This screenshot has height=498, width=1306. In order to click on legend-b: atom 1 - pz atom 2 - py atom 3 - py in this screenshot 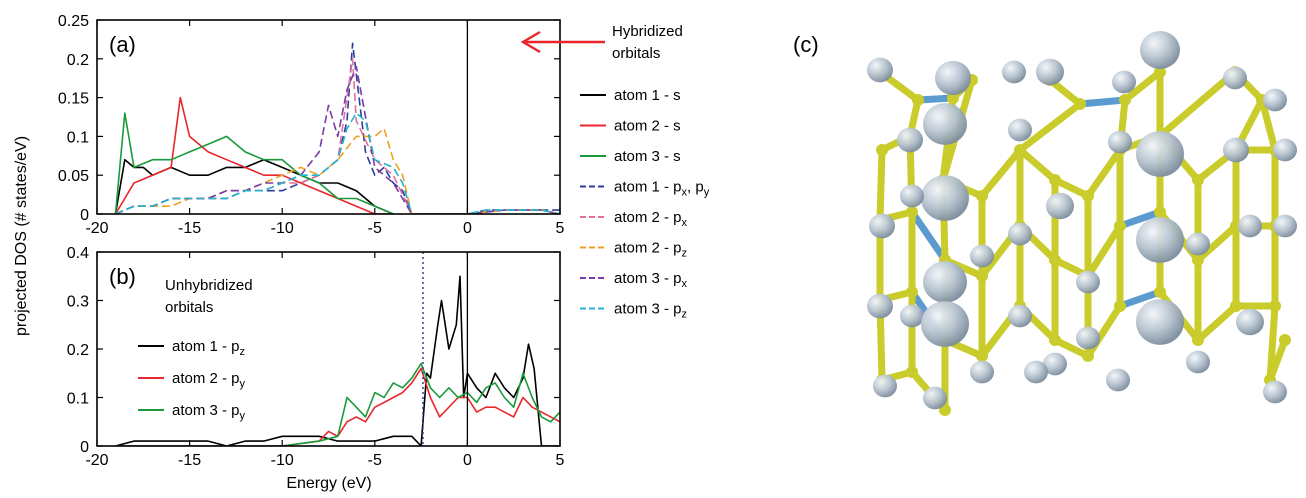, I will do `click(192, 380)`.